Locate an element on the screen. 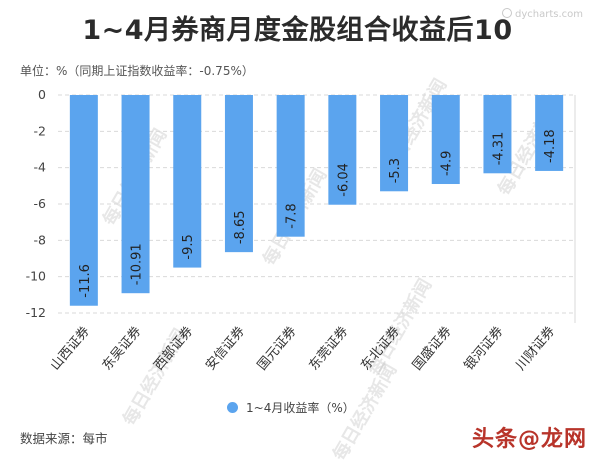 This screenshot has width=595, height=467. corner-watermark: 头条@龙网 is located at coordinates (529, 439).